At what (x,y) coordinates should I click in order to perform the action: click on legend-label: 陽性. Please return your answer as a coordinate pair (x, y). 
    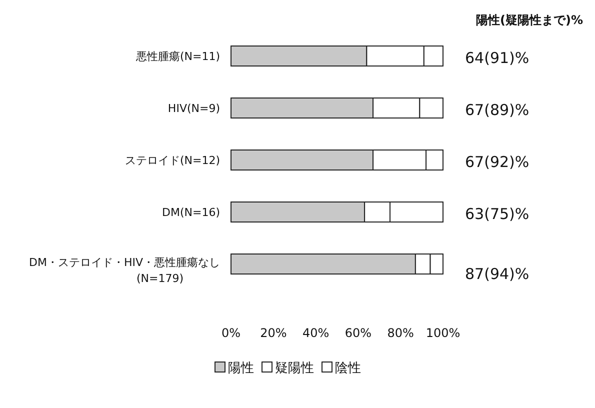
    Looking at the image, I should click on (241, 368).